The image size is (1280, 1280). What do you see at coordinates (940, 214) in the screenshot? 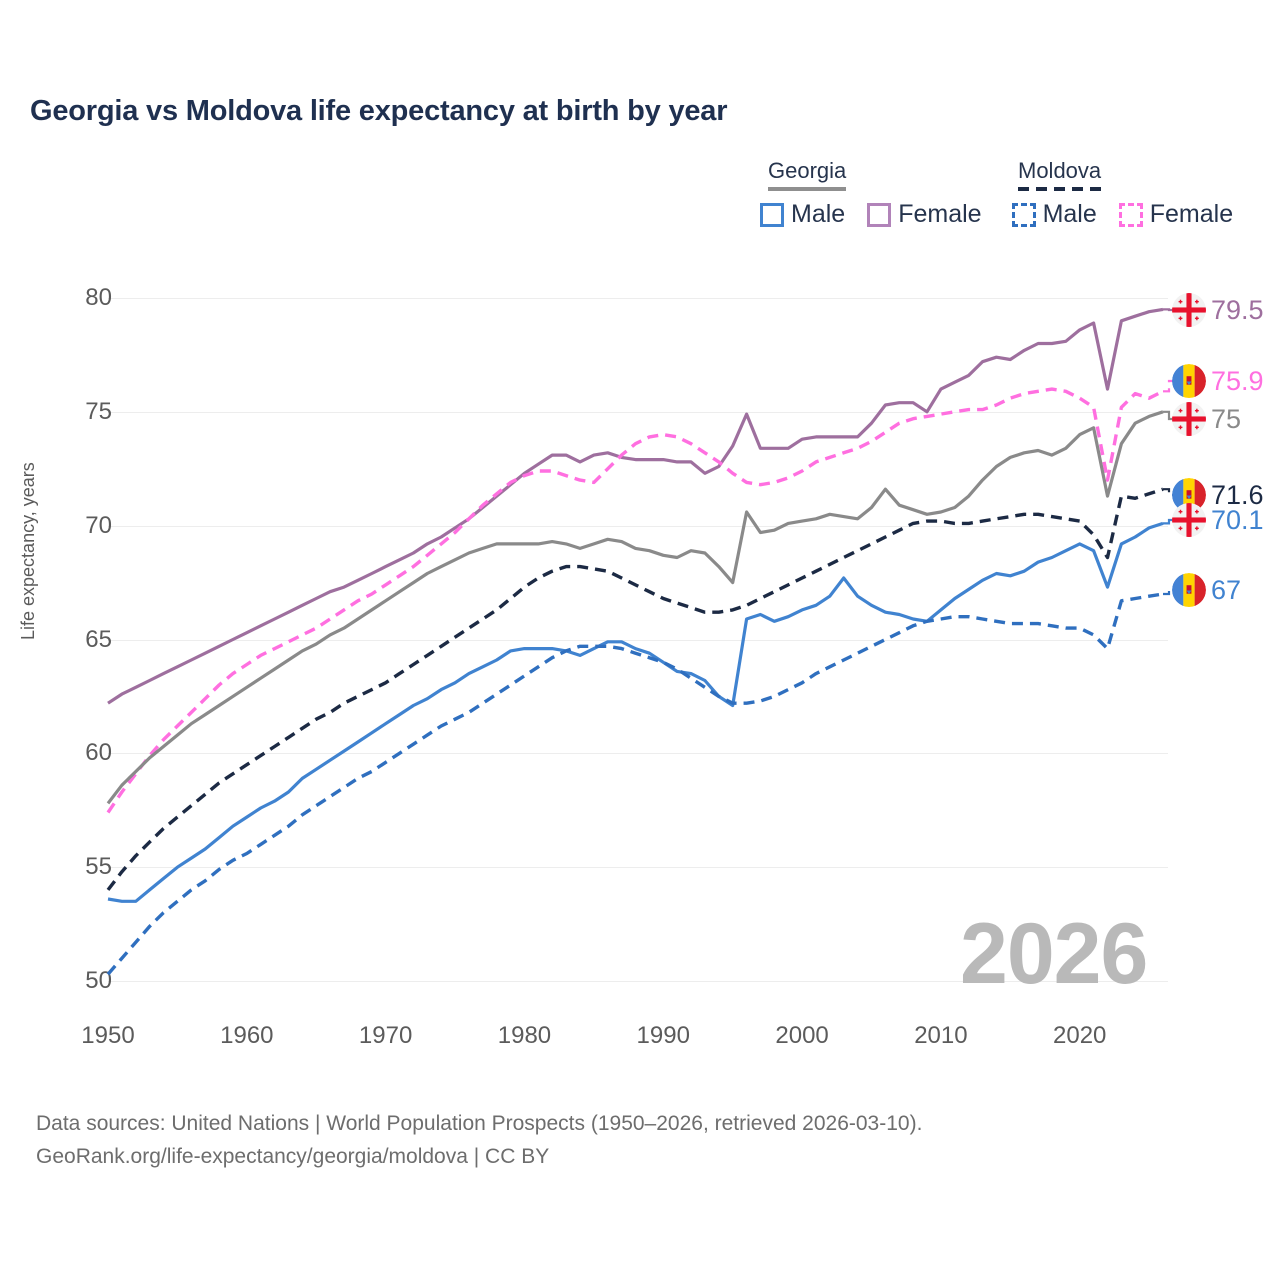
I see `legend-label-georgia-female: Female` at bounding box center [940, 214].